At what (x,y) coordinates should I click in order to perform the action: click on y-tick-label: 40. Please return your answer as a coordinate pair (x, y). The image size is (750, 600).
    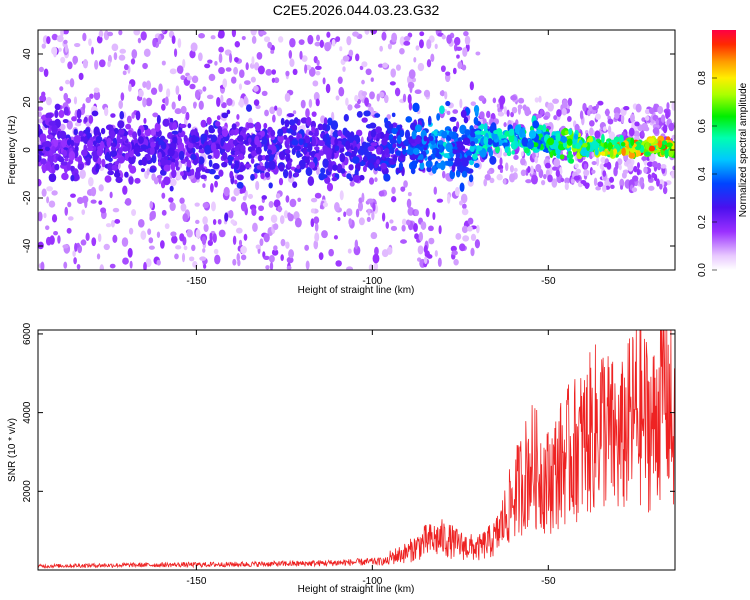
    Looking at the image, I should click on (27, 54).